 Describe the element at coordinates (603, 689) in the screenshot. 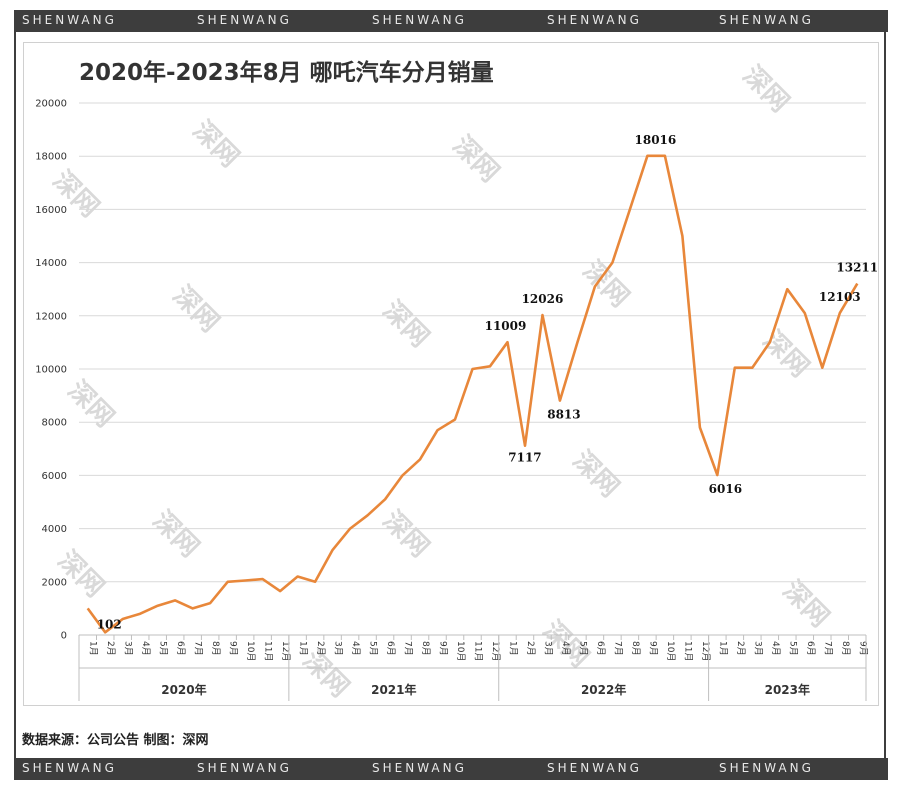

I see `year-label: 2022年` at that location.